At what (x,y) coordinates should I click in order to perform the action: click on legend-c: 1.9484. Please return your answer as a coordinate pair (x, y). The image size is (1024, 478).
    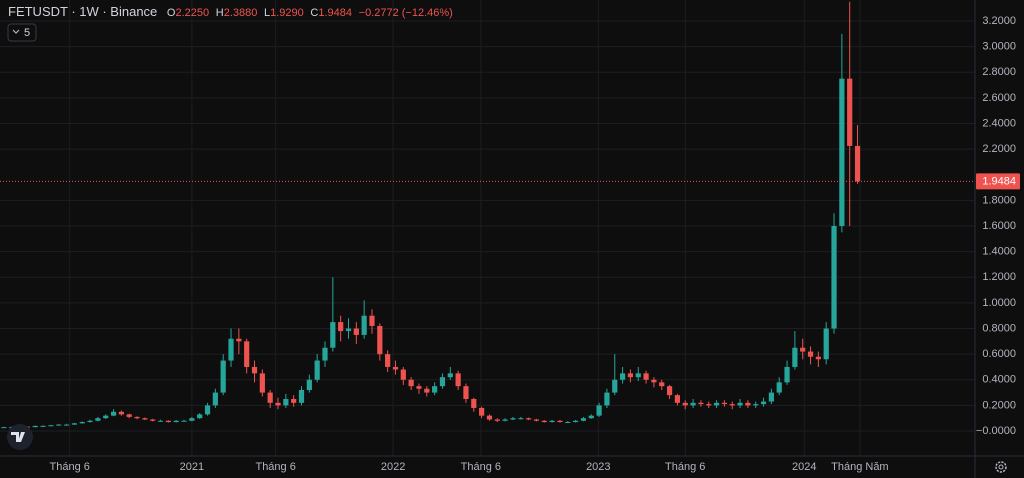
    Looking at the image, I should click on (335, 13).